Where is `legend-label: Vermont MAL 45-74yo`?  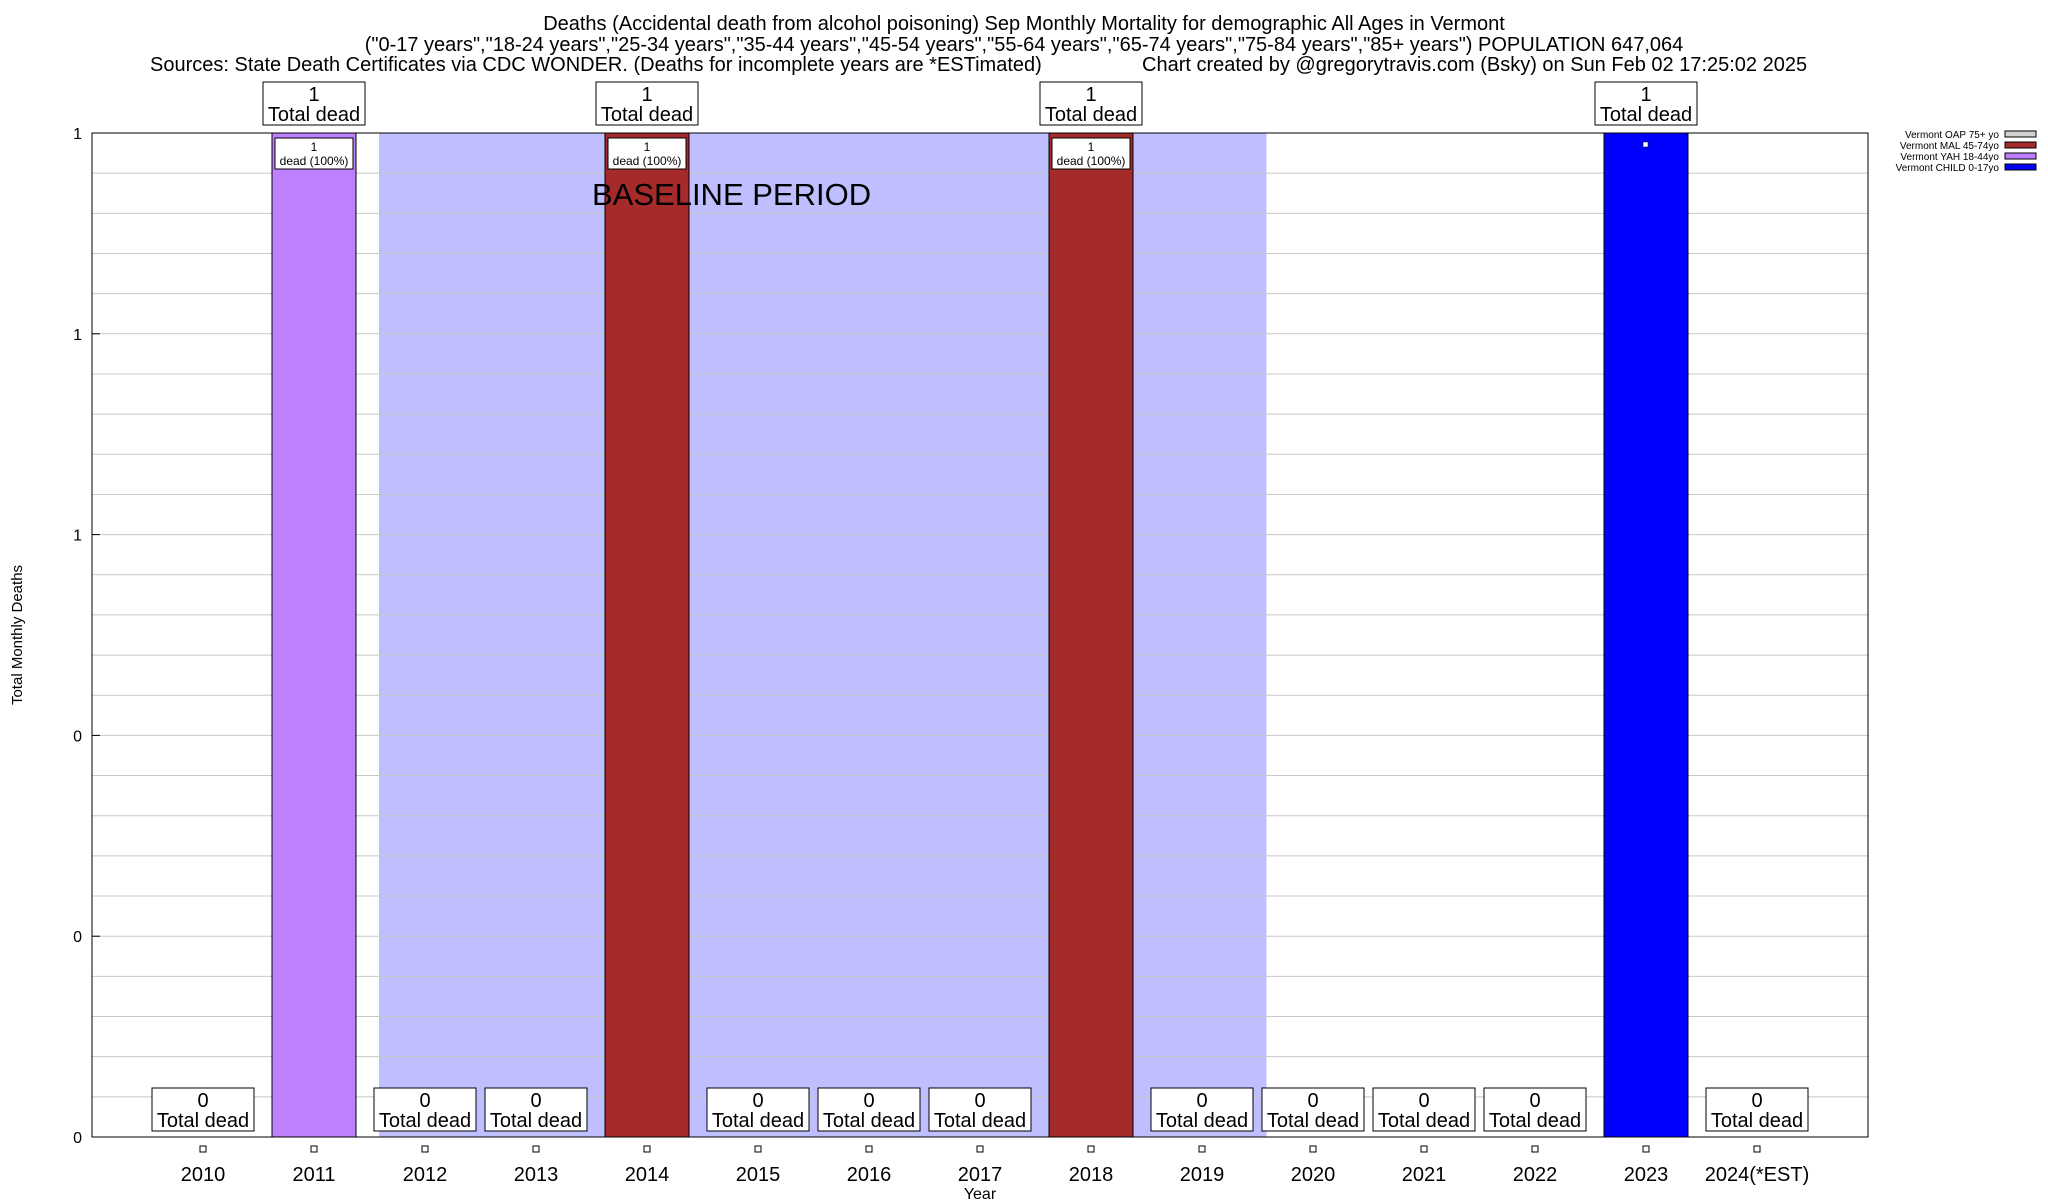 legend-label: Vermont MAL 45-74yo is located at coordinates (1950, 146).